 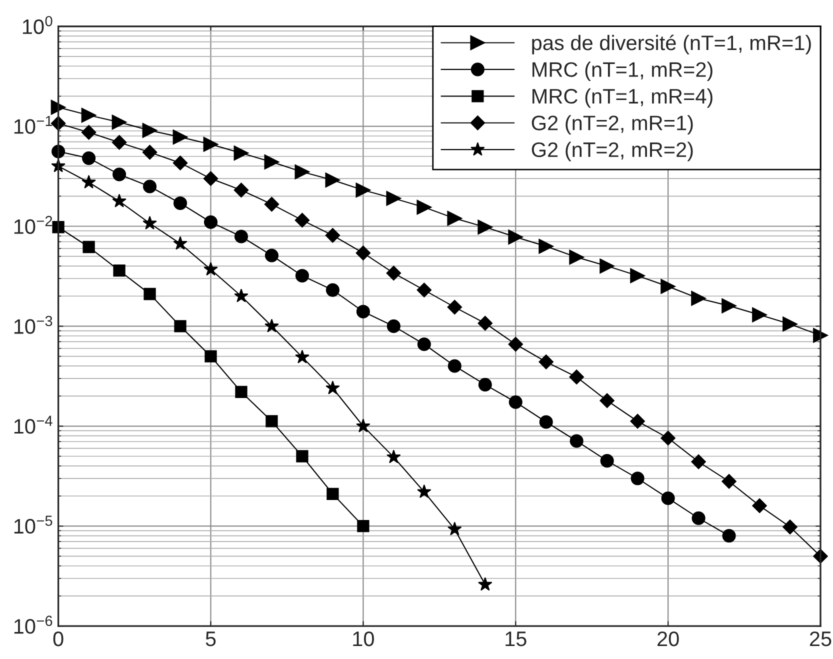 I want to click on y-tick-label: 10$^{−6}$, so click(x=33, y=625).